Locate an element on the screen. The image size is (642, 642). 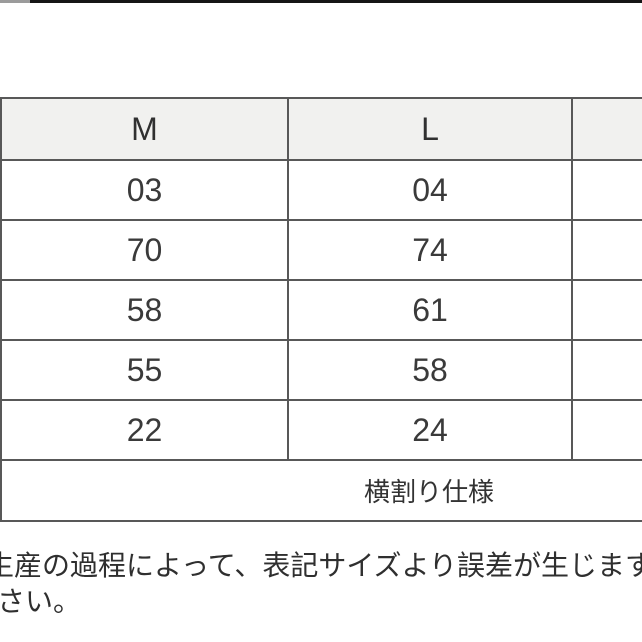
table-cell: 04 is located at coordinates (430, 190).